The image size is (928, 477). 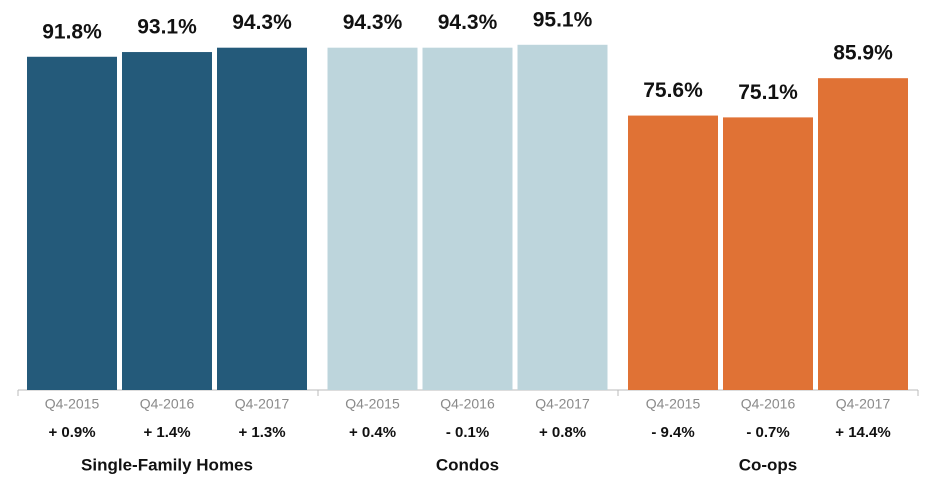 What do you see at coordinates (372, 432) in the screenshot?
I see `change-label: + 0.4%` at bounding box center [372, 432].